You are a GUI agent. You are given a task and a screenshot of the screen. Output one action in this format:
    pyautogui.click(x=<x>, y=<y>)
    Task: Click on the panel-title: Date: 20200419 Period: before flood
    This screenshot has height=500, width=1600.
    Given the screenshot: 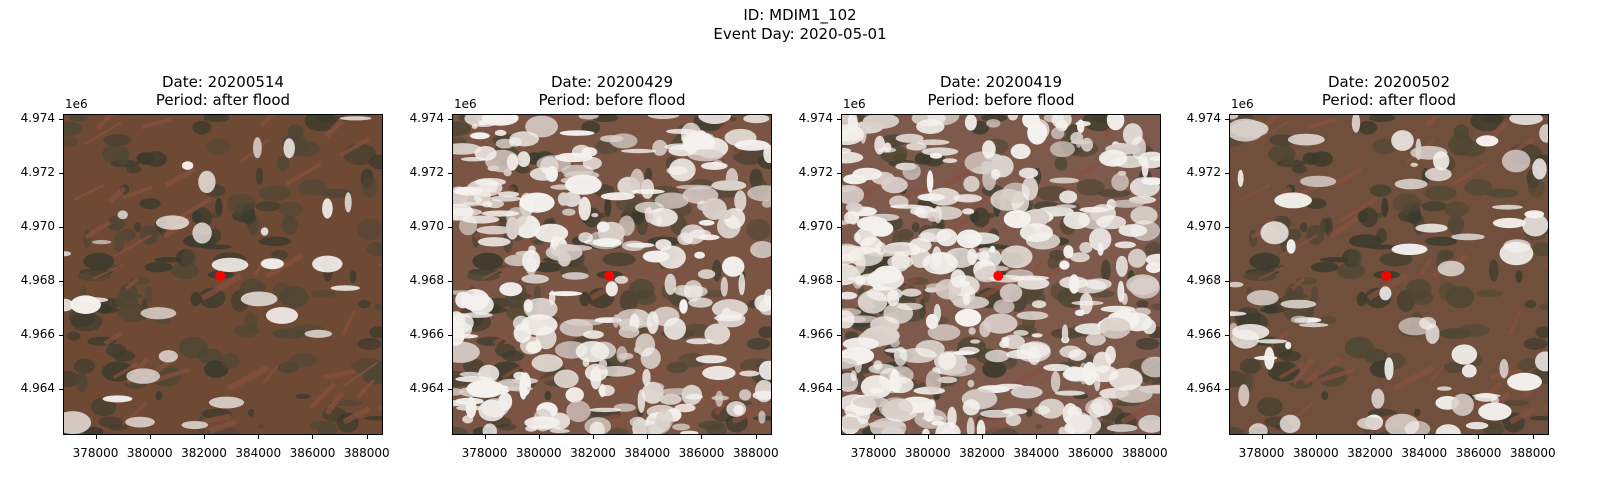 What is the action you would take?
    pyautogui.click(x=1001, y=91)
    